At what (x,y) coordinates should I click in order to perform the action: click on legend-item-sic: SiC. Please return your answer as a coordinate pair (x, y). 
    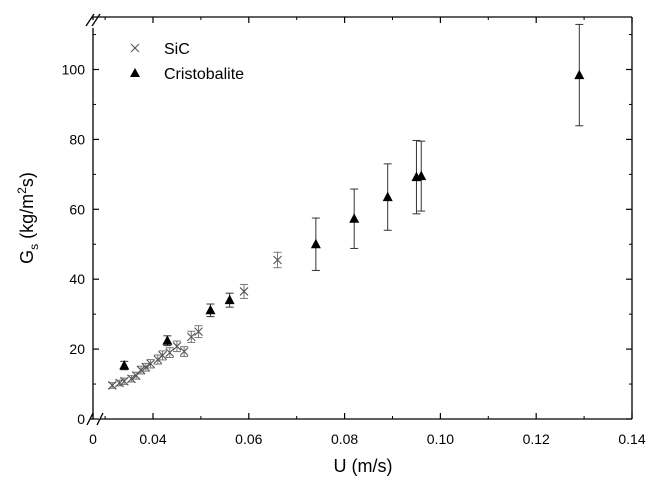
    Looking at the image, I should click on (160, 49).